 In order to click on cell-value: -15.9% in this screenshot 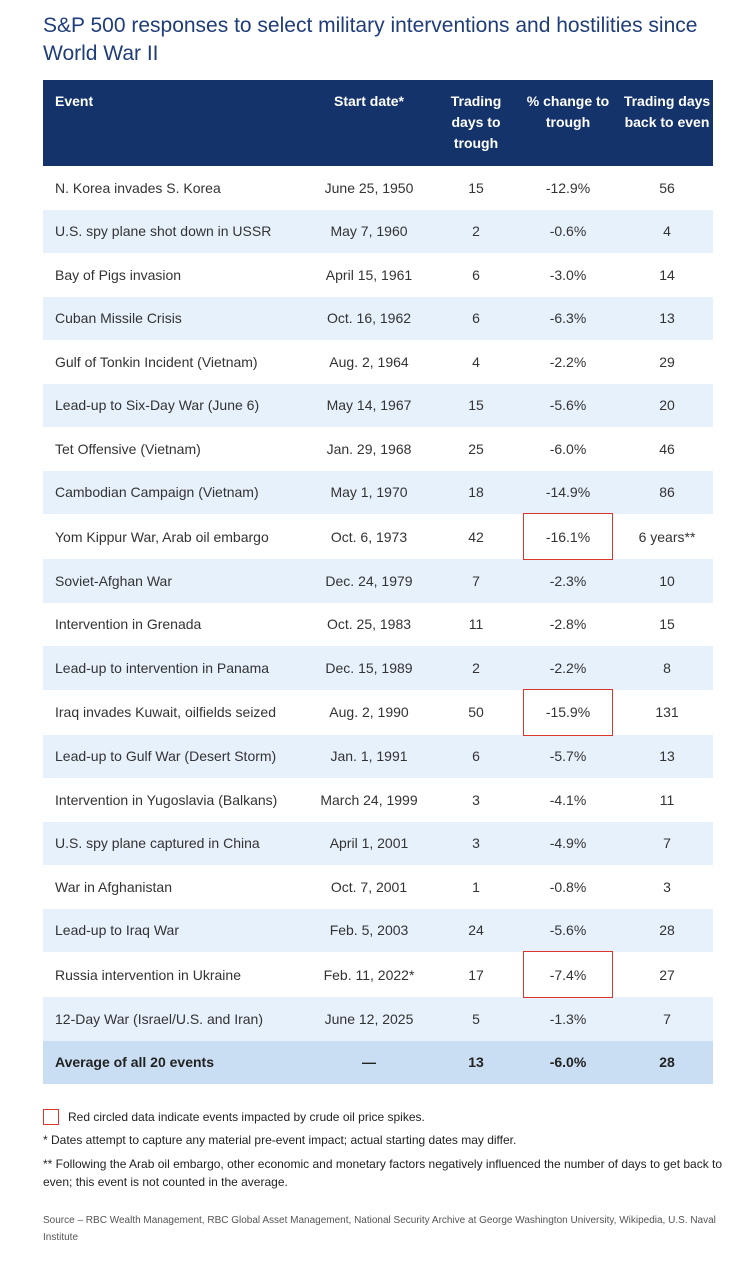, I will do `click(568, 712)`.